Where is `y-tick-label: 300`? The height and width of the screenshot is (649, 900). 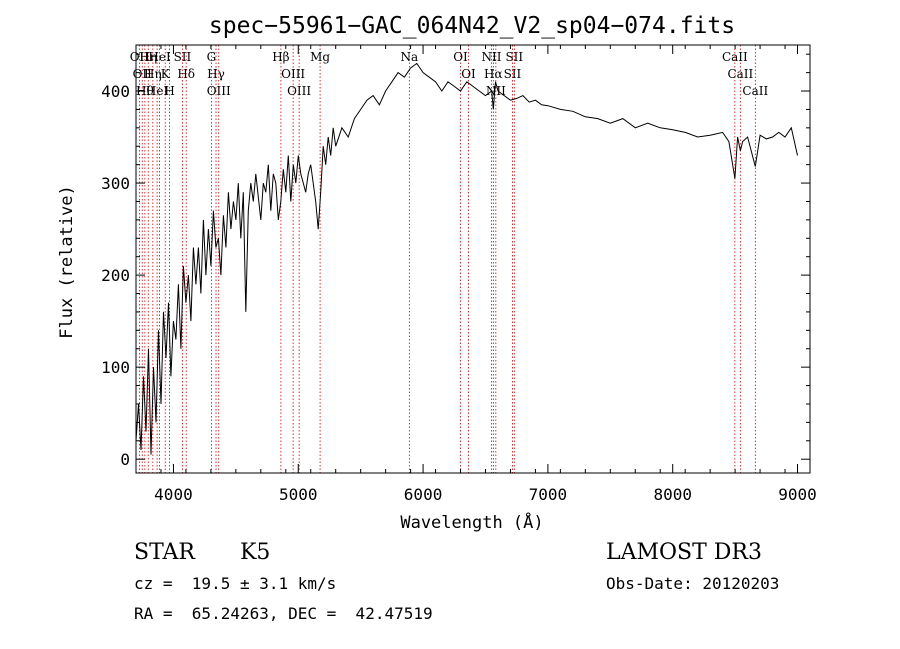
y-tick-label: 300 is located at coordinates (115, 183).